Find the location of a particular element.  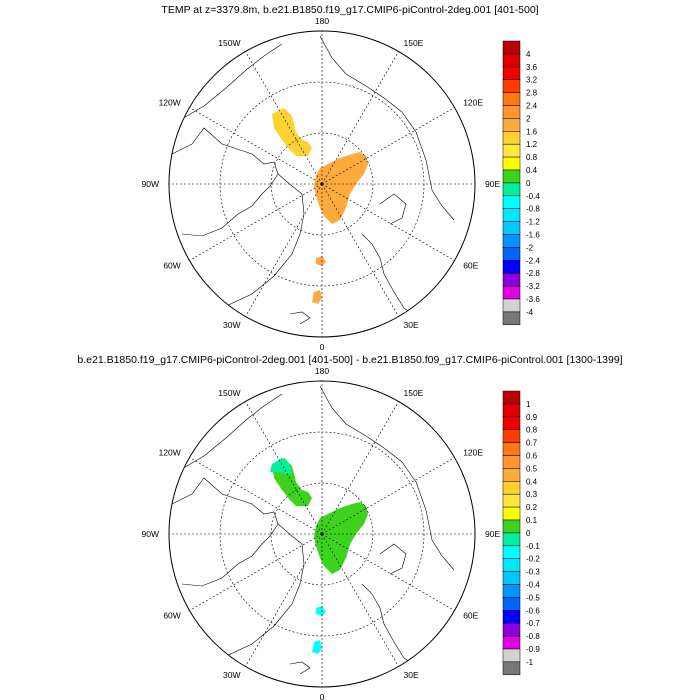

colorbar-tick-label: -3.2 is located at coordinates (533, 286).